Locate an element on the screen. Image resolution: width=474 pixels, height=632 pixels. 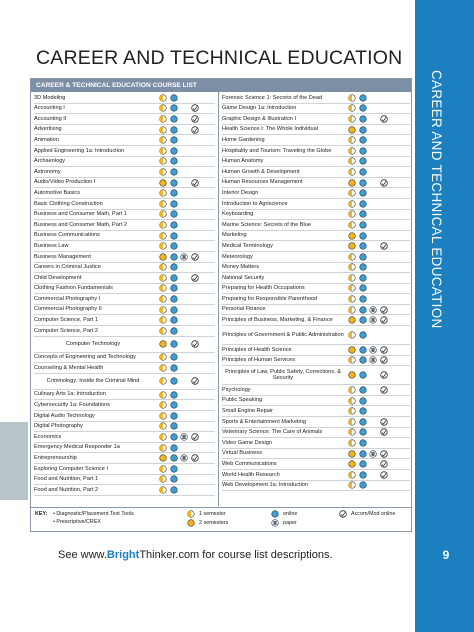
course-name: Sports & Entertainment Marketing is located at coordinates (264, 421).